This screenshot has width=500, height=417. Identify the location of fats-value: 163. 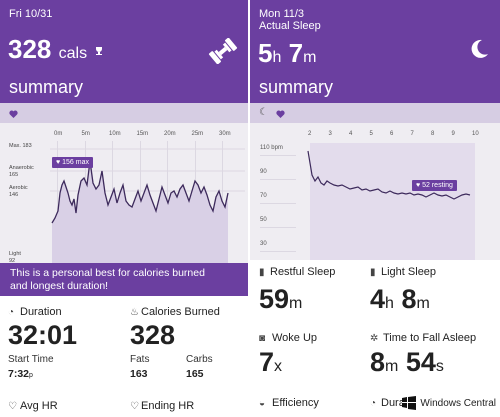
(139, 374).